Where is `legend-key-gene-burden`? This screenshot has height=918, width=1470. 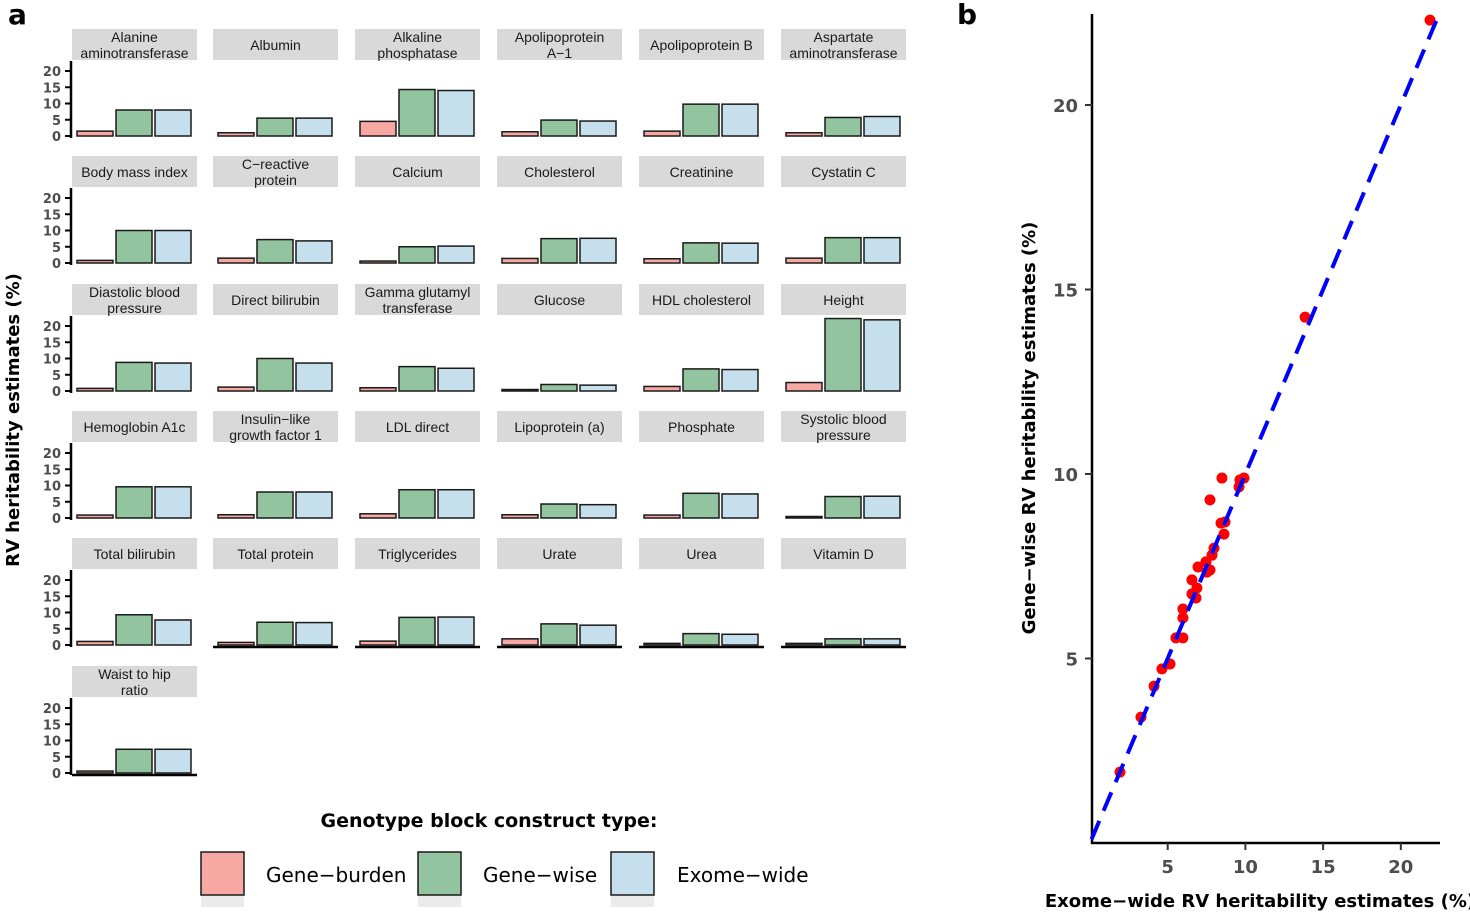 legend-key-gene-burden is located at coordinates (222, 873).